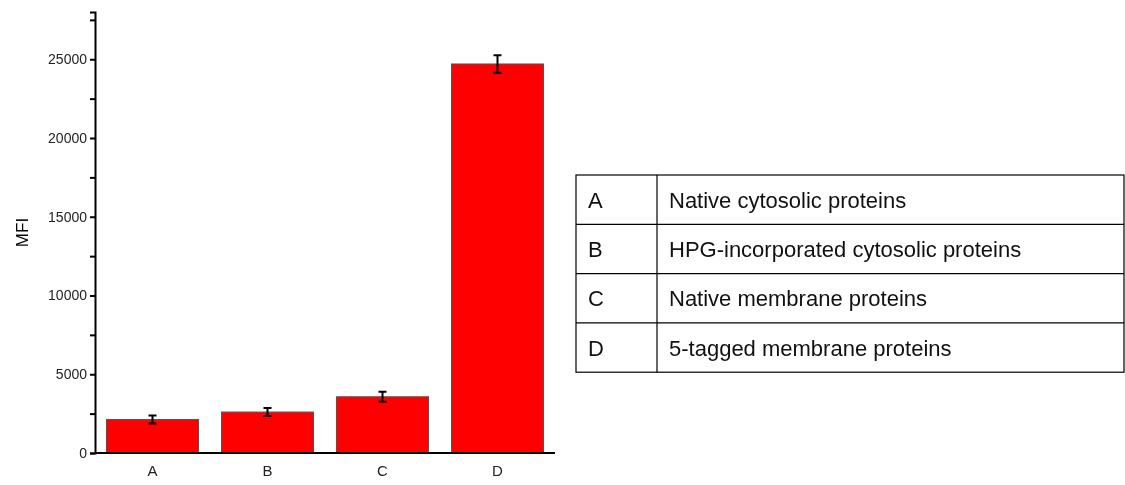 Image resolution: width=1125 pixels, height=485 pixels. I want to click on x-tick-label: C, so click(383, 470).